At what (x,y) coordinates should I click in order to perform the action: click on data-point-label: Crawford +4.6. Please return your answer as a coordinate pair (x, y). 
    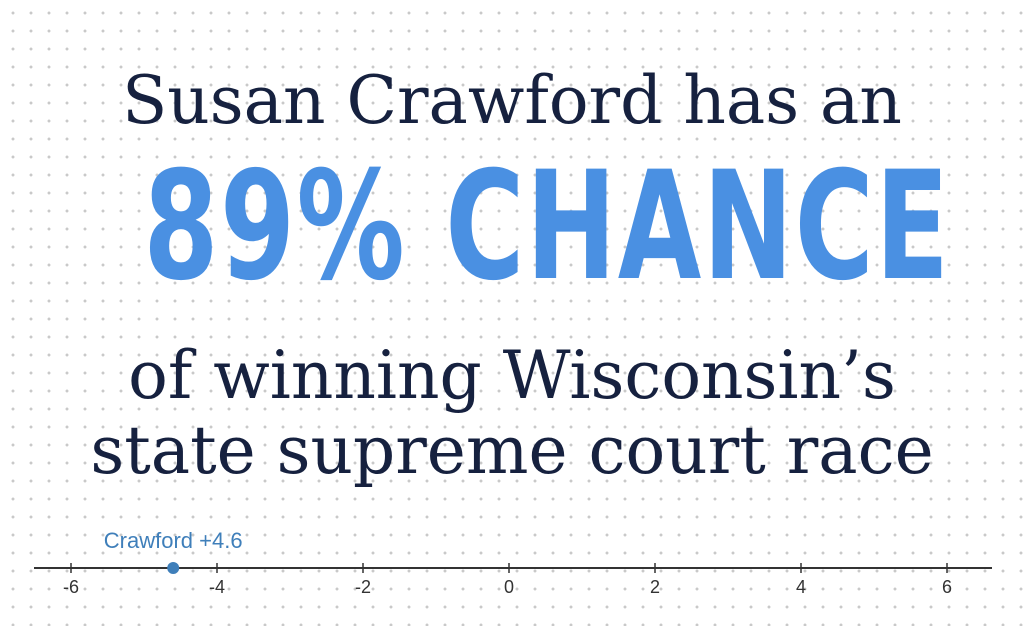
    Looking at the image, I should click on (173, 540).